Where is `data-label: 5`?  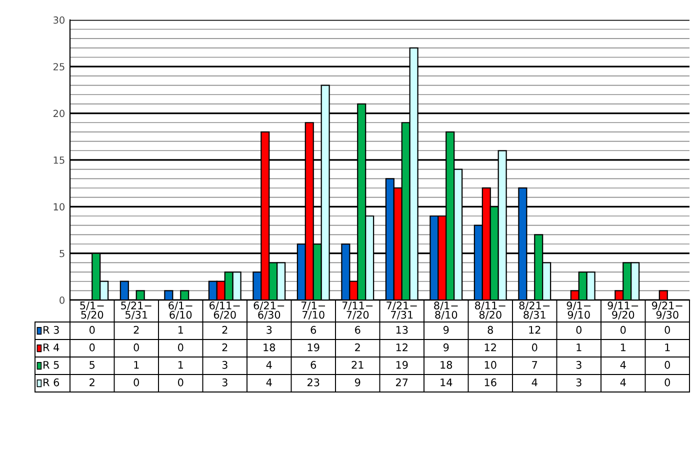
data-label: 5 is located at coordinates (92, 365).